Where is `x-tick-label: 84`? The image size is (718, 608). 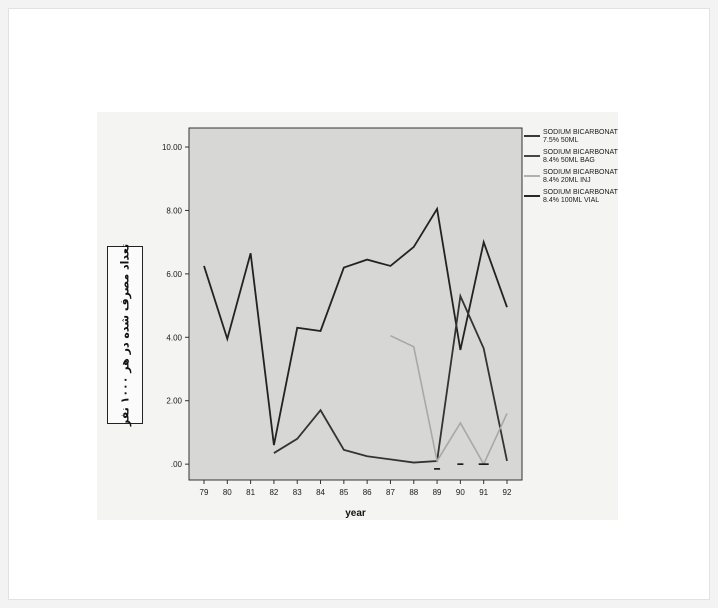
x-tick-label: 84 is located at coordinates (320, 492).